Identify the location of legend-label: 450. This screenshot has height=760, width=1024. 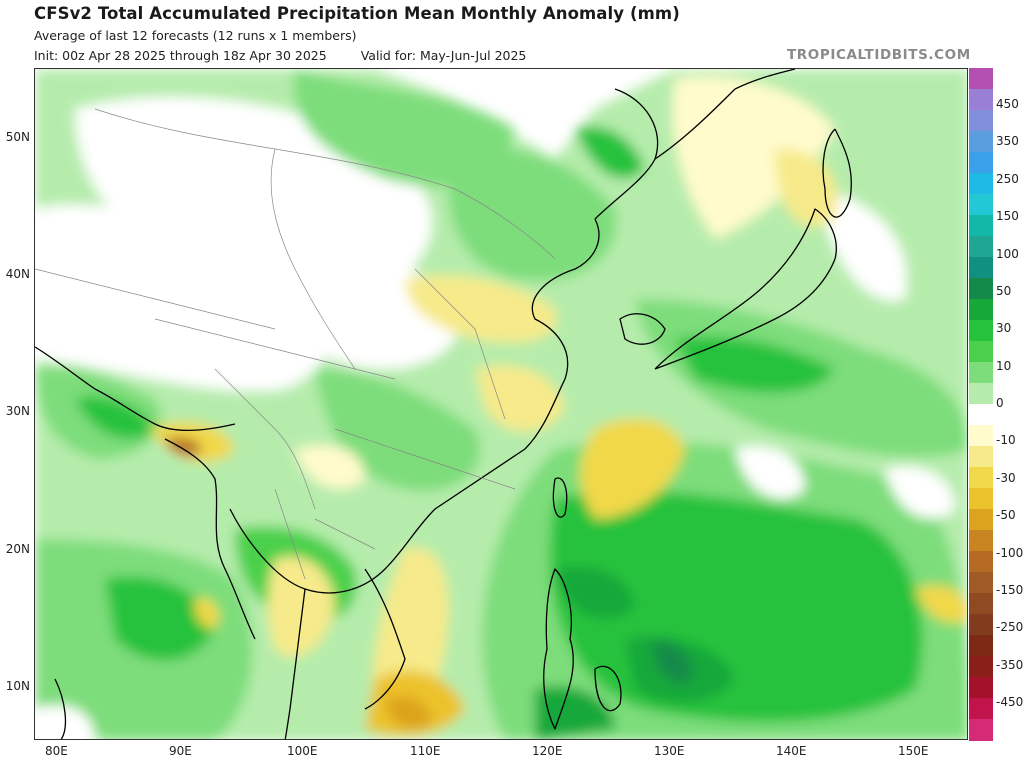
(1007, 104).